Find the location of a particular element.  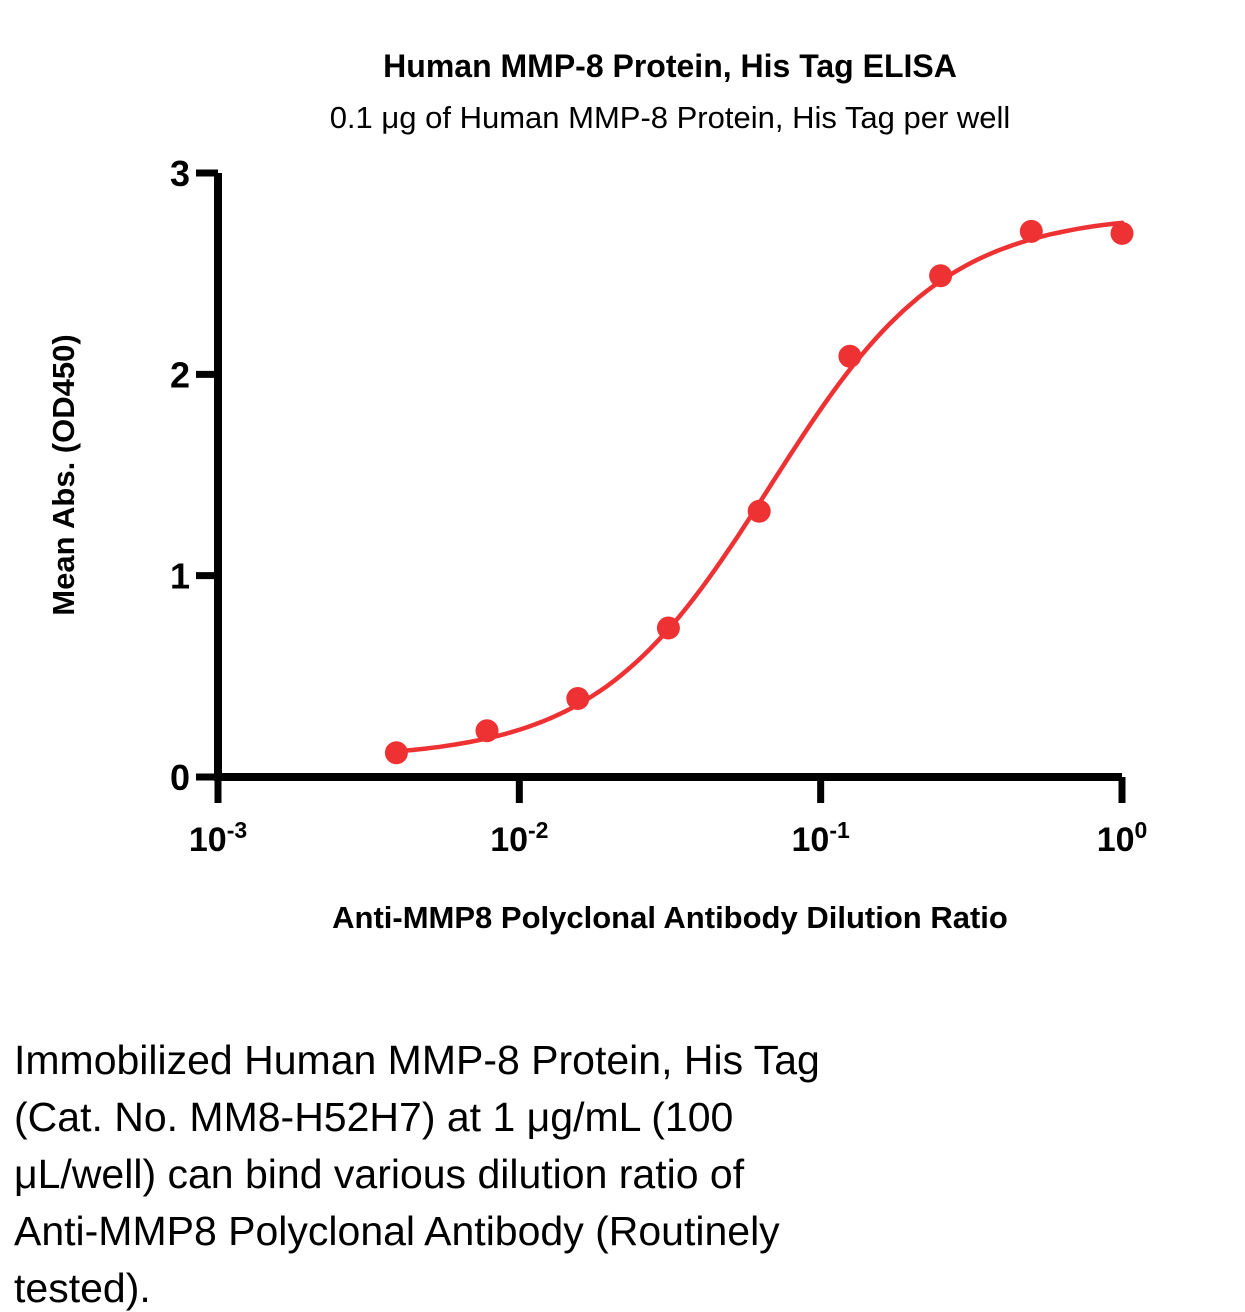

x-tick-exponent: -3 is located at coordinates (237, 830).